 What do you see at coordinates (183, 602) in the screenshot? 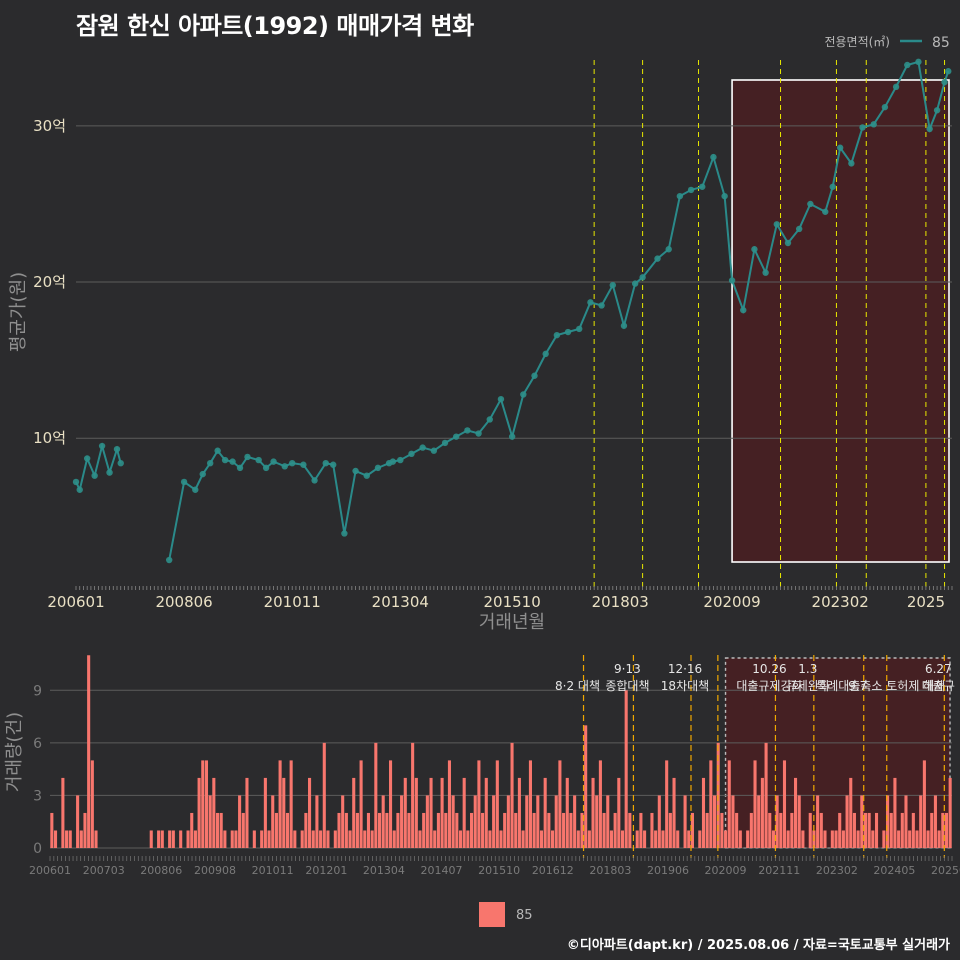
I see `x-tick-label: 200806` at bounding box center [183, 602].